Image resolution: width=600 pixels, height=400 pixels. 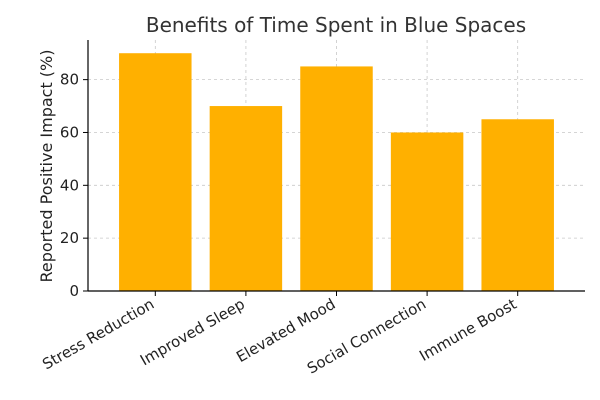 What do you see at coordinates (336, 178) in the screenshot?
I see `bar-elevated-mood` at bounding box center [336, 178].